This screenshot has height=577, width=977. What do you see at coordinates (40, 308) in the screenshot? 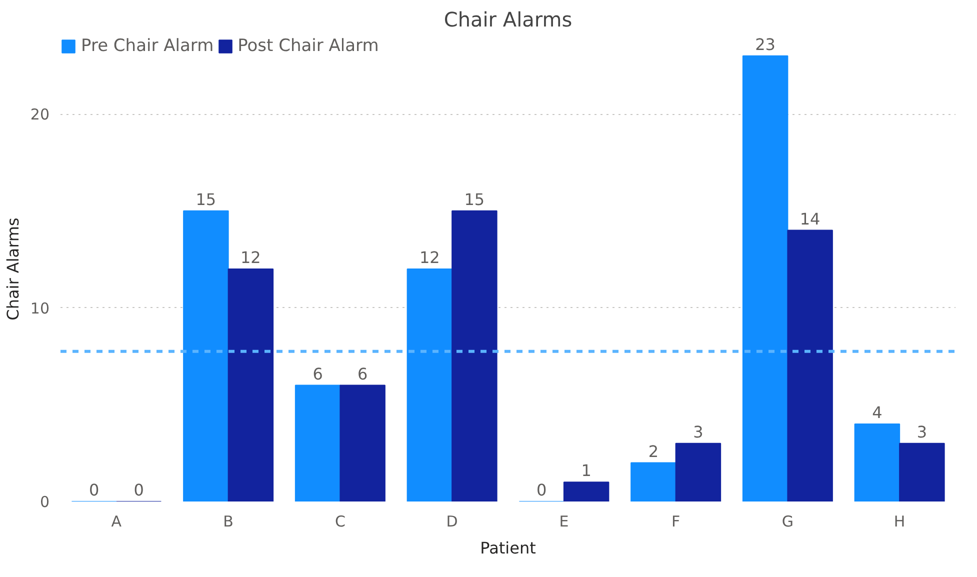
I see `y-tick-label: 10` at bounding box center [40, 308].